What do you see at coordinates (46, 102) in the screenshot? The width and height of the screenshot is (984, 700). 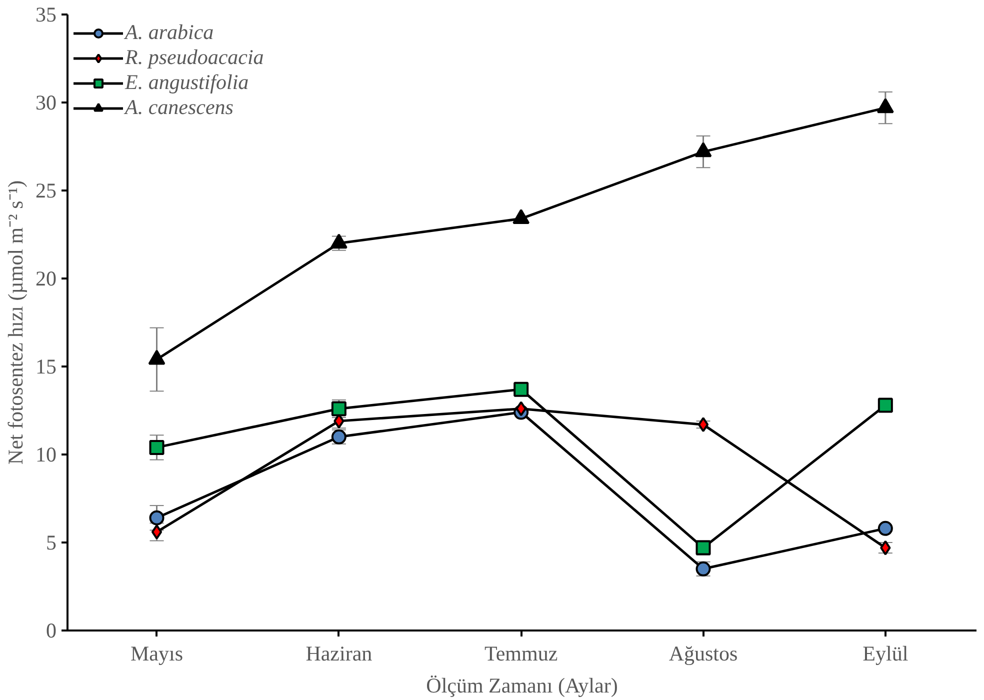 I see `y-tick-label: 30` at bounding box center [46, 102].